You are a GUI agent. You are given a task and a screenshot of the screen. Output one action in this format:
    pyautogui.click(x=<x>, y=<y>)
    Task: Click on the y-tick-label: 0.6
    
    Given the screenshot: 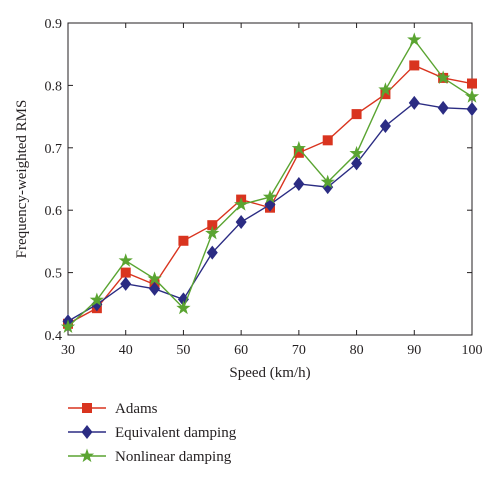 What is the action you would take?
    pyautogui.click(x=54, y=211)
    